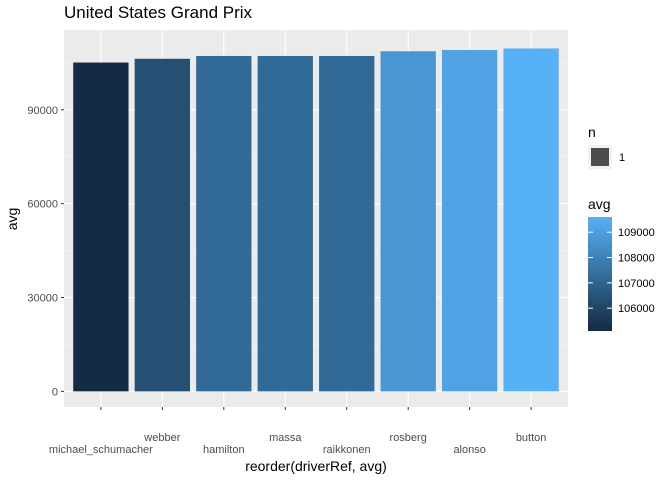 Image resolution: width=672 pixels, height=480 pixels. What do you see at coordinates (592, 132) in the screenshot?
I see `legend-n-title: n` at bounding box center [592, 132].